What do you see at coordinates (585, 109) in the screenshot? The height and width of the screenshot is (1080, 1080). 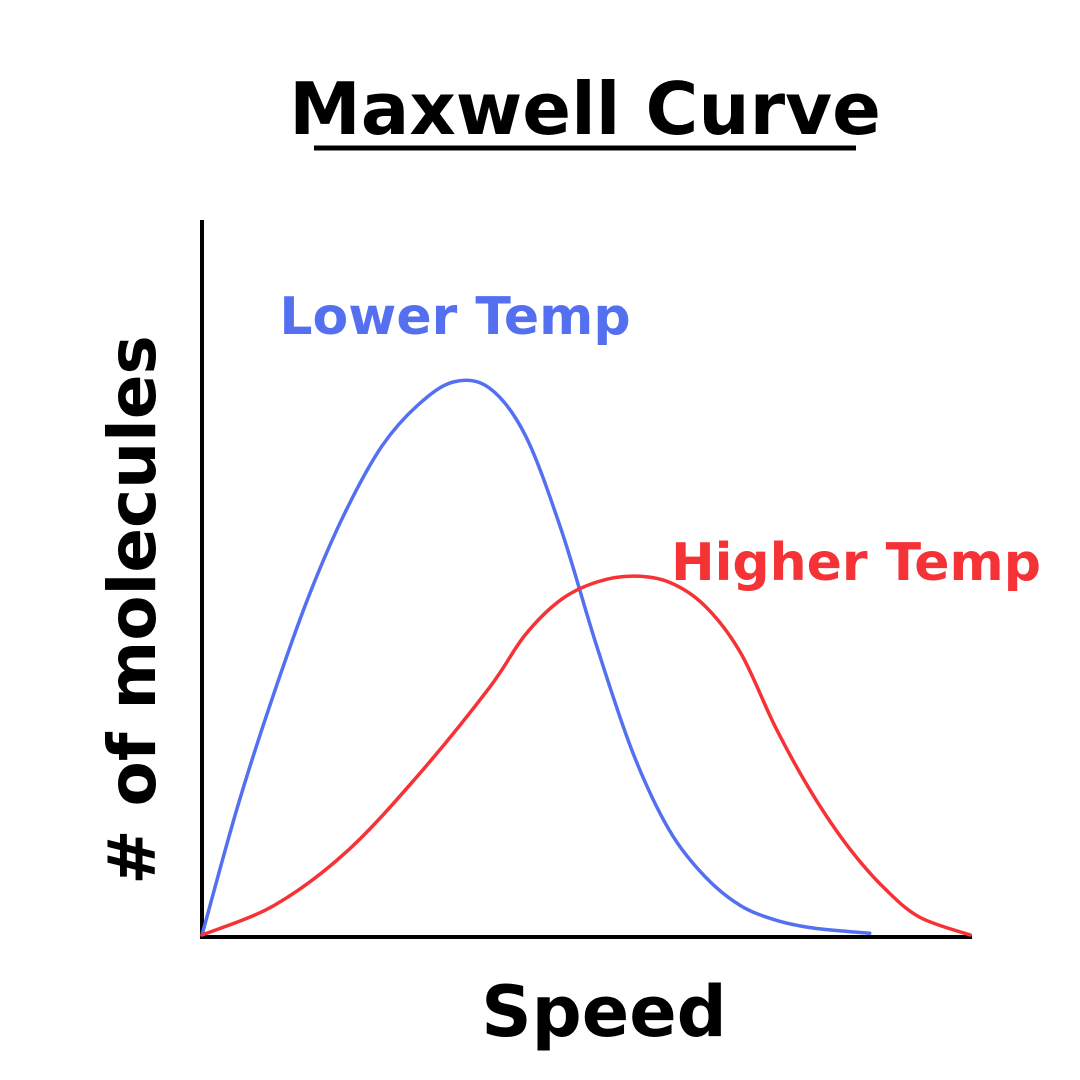 I see `chart-title: Maxwell Curve` at bounding box center [585, 109].